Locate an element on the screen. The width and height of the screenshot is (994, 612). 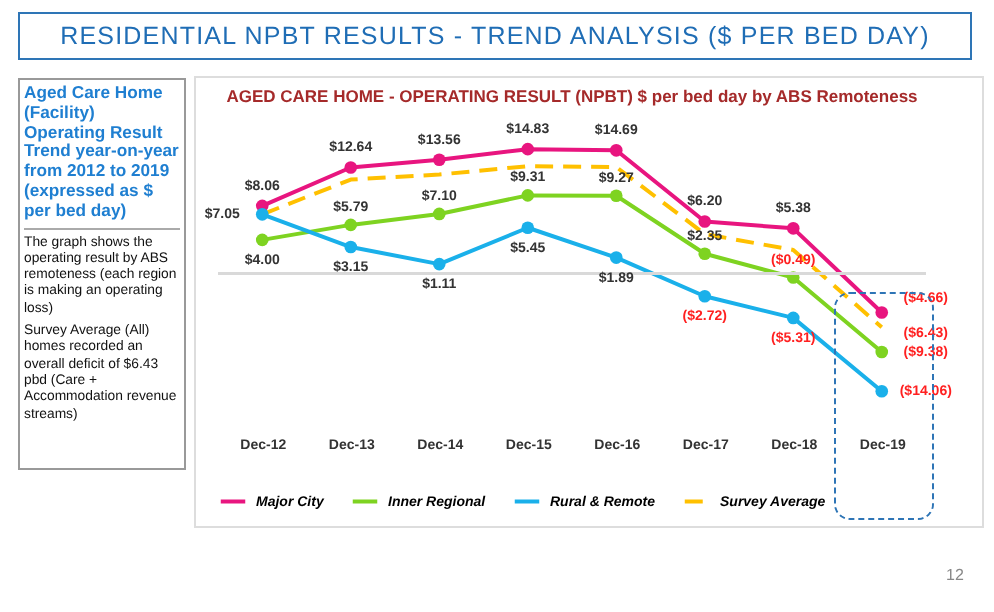
text: 12 is located at coordinates (955, 575).